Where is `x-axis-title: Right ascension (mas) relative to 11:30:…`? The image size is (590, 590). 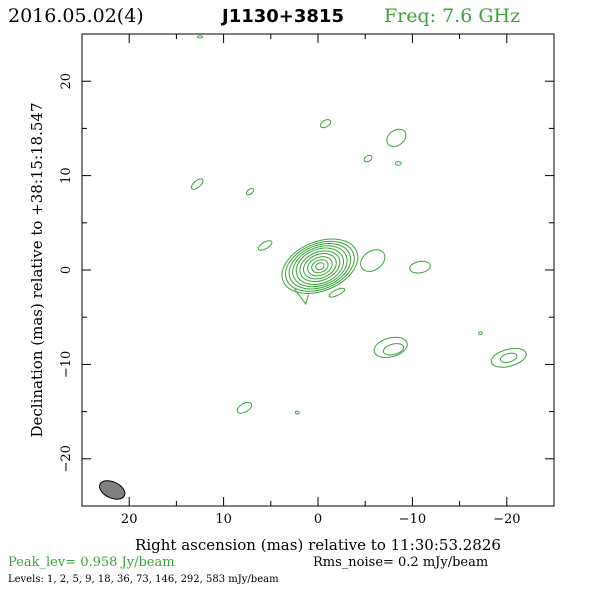 x-axis-title: Right ascension (mas) relative to 11:30:… is located at coordinates (318, 545).